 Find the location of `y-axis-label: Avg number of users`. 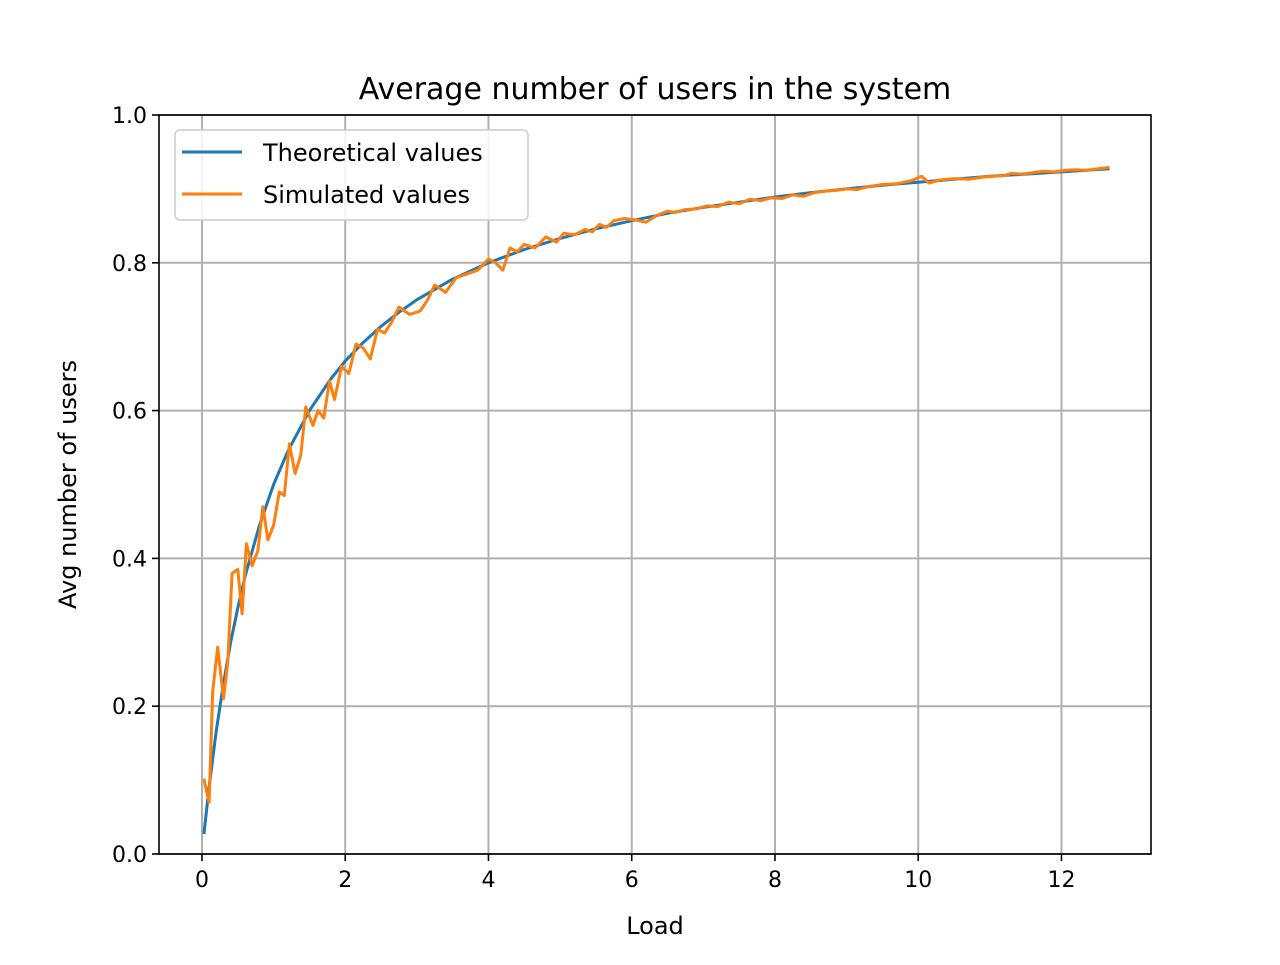

y-axis-label: Avg number of users is located at coordinates (68, 484).